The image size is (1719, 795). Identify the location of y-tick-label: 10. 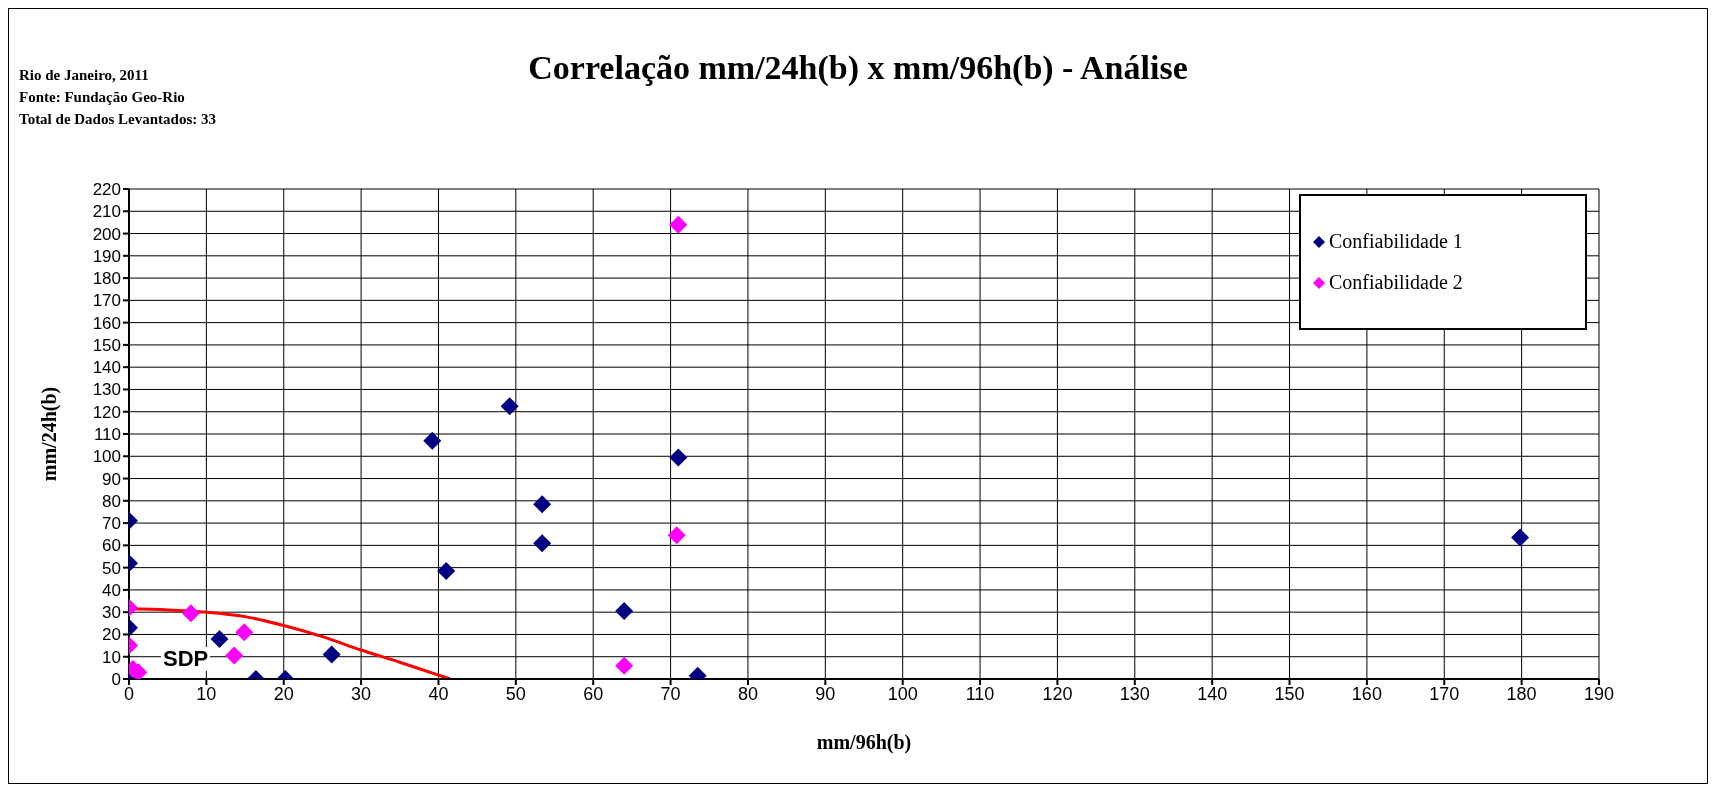
(111, 657).